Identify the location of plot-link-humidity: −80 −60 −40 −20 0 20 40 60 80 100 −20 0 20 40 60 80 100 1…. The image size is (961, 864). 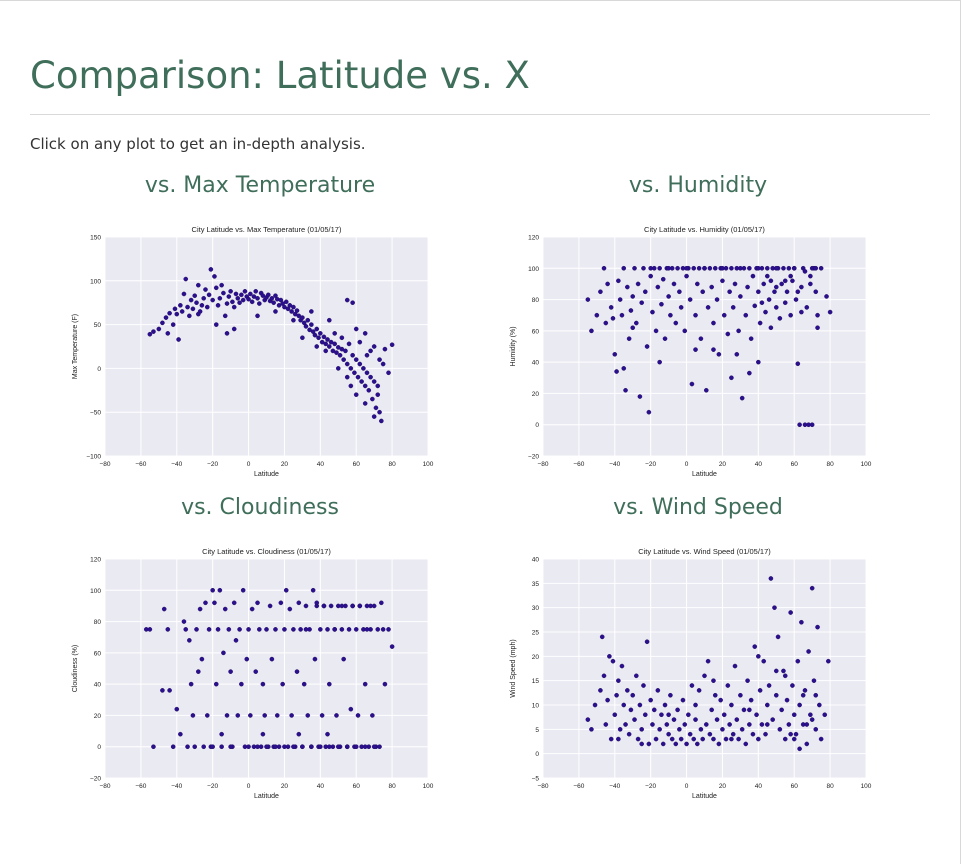
(698, 348).